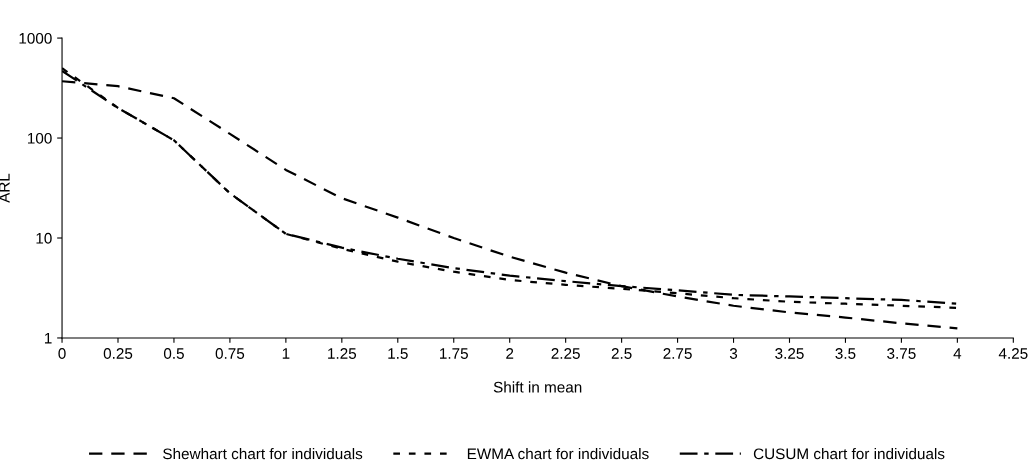  Describe the element at coordinates (230, 353) in the screenshot. I see `x-tick-label: 0.75` at that location.